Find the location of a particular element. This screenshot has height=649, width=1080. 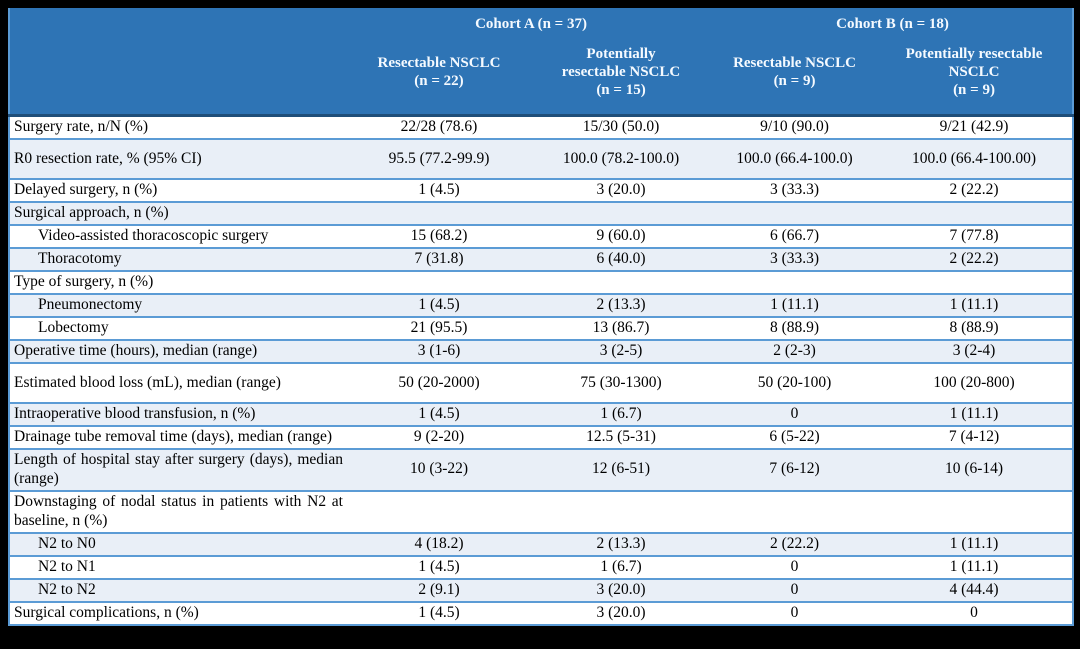

cell-value: 3 (2-4) is located at coordinates (975, 351).